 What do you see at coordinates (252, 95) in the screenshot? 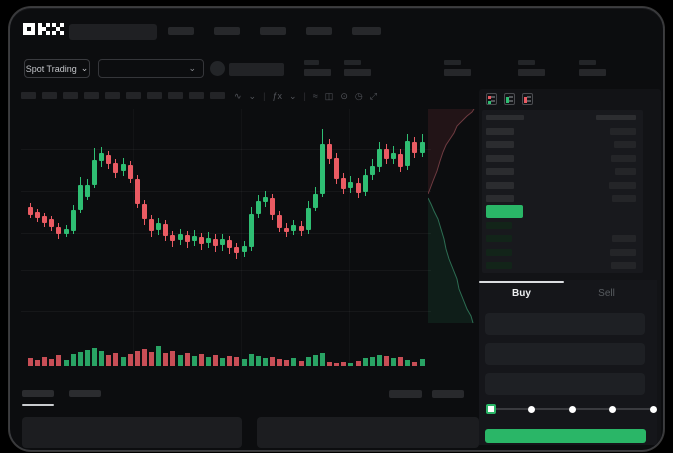
I see `chart-style-chevron-icon: ⌄` at bounding box center [252, 95].